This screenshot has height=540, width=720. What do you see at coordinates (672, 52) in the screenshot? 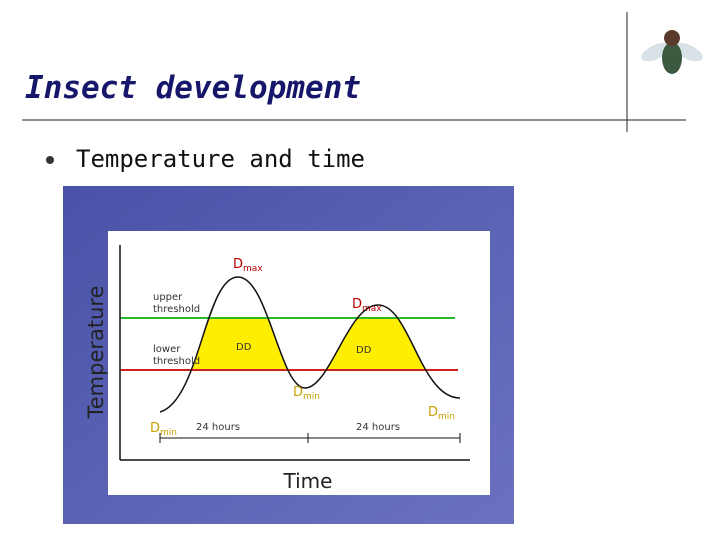
I see `fly-icon` at bounding box center [672, 52].